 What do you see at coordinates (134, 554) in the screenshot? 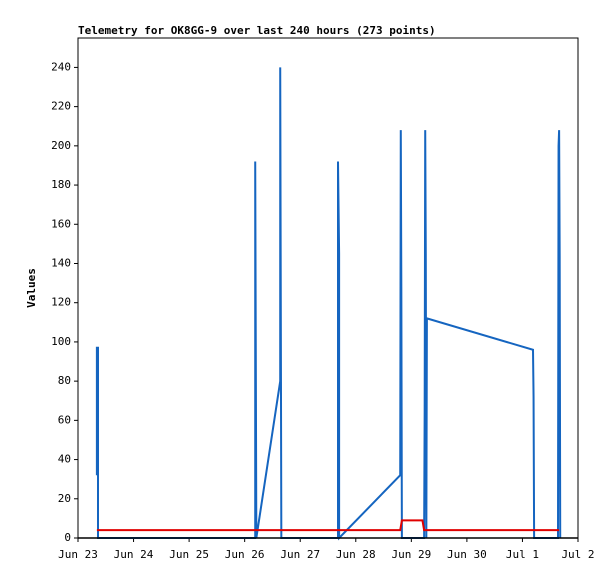
I see `x-tick-label: Jun 24` at bounding box center [134, 554].